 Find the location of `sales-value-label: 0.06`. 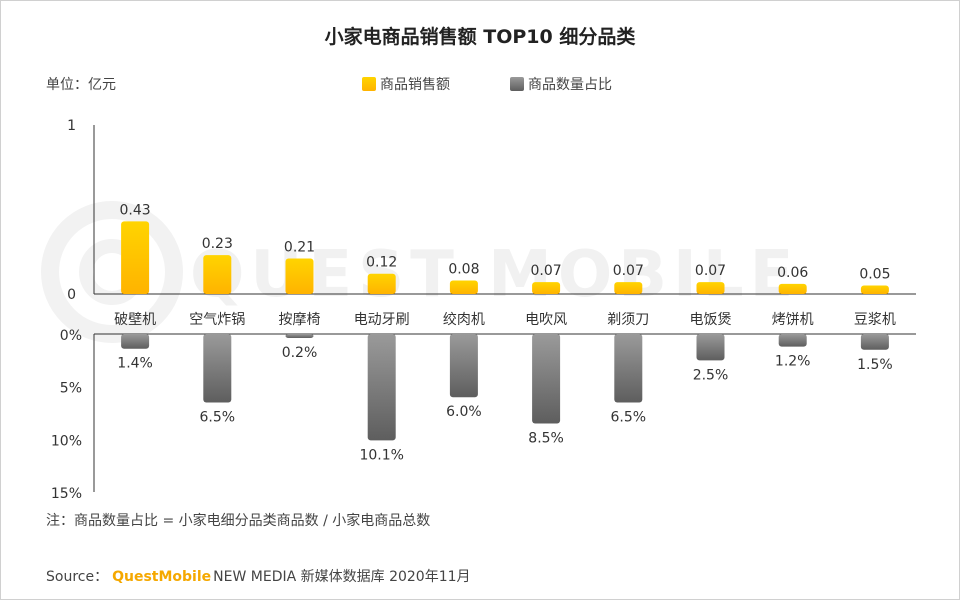

sales-value-label: 0.06 is located at coordinates (792, 273).